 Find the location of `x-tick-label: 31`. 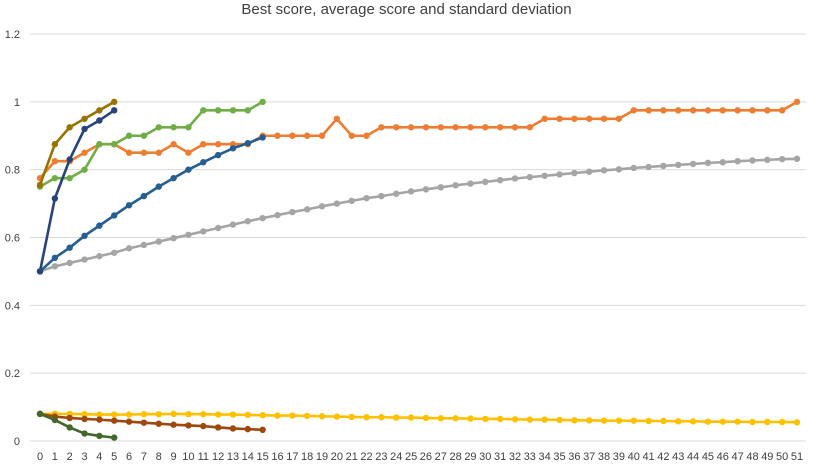

x-tick-label: 31 is located at coordinates (500, 457).